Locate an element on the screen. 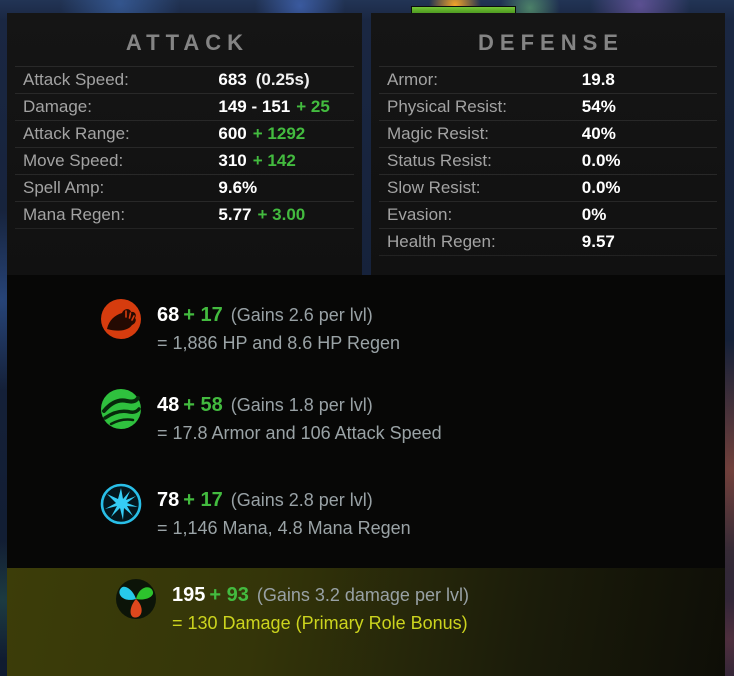 This screenshot has height=676, width=734. agility-icon is located at coordinates (121, 409).